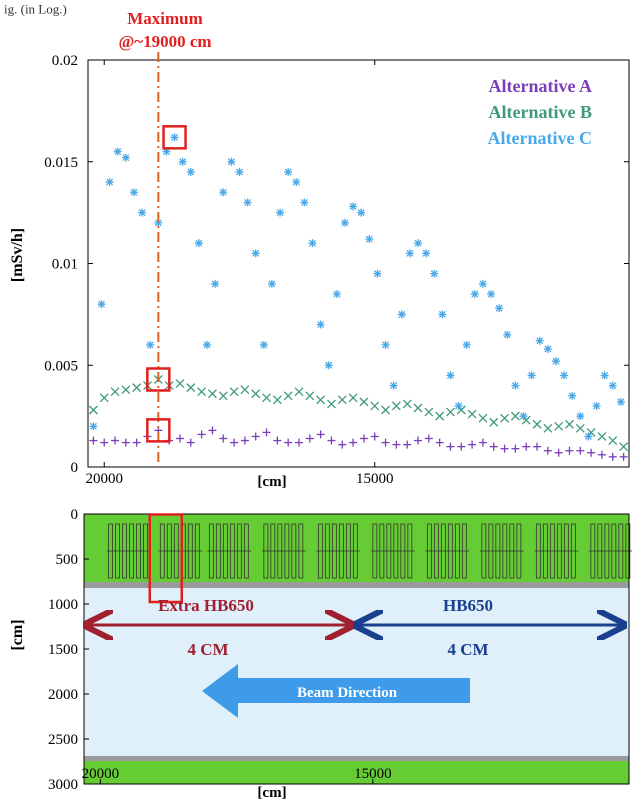  What do you see at coordinates (356, 758) in the screenshot?
I see `lower-wall-line` at bounding box center [356, 758].